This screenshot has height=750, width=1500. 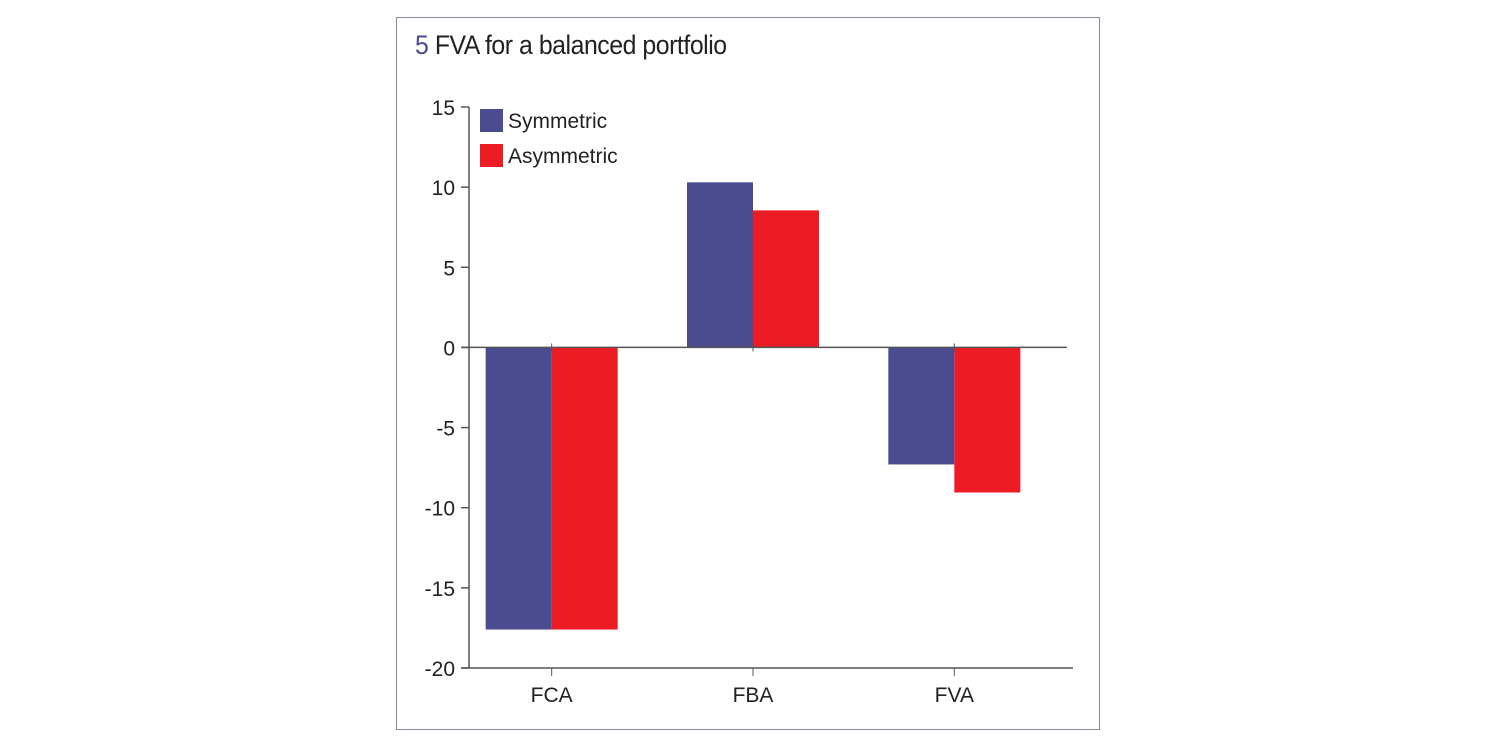 I want to click on chart-number: 5, so click(x=422, y=45).